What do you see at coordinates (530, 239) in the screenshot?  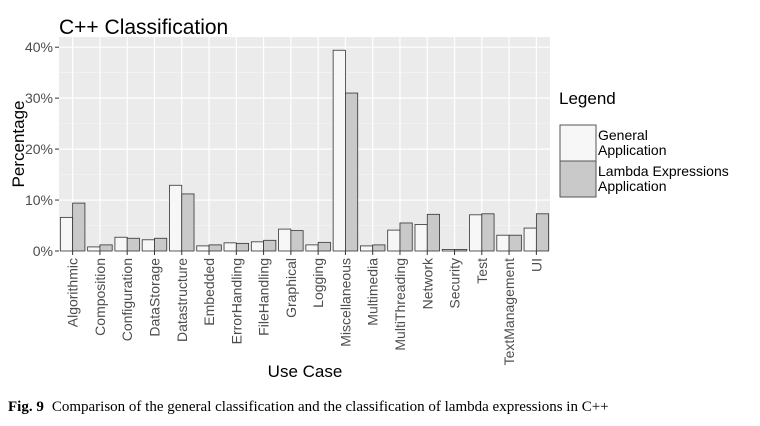 I see `bar-general-ui` at bounding box center [530, 239].